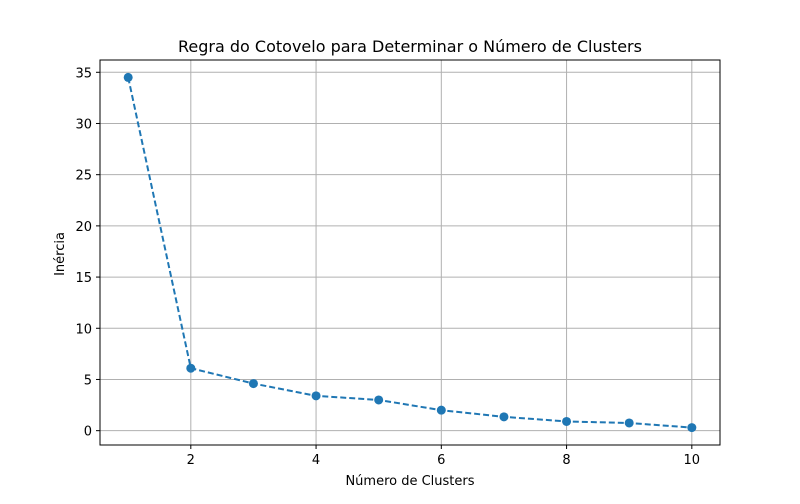 The image size is (800, 504). What do you see at coordinates (88, 380) in the screenshot?
I see `y-tick-label: 5` at bounding box center [88, 380].